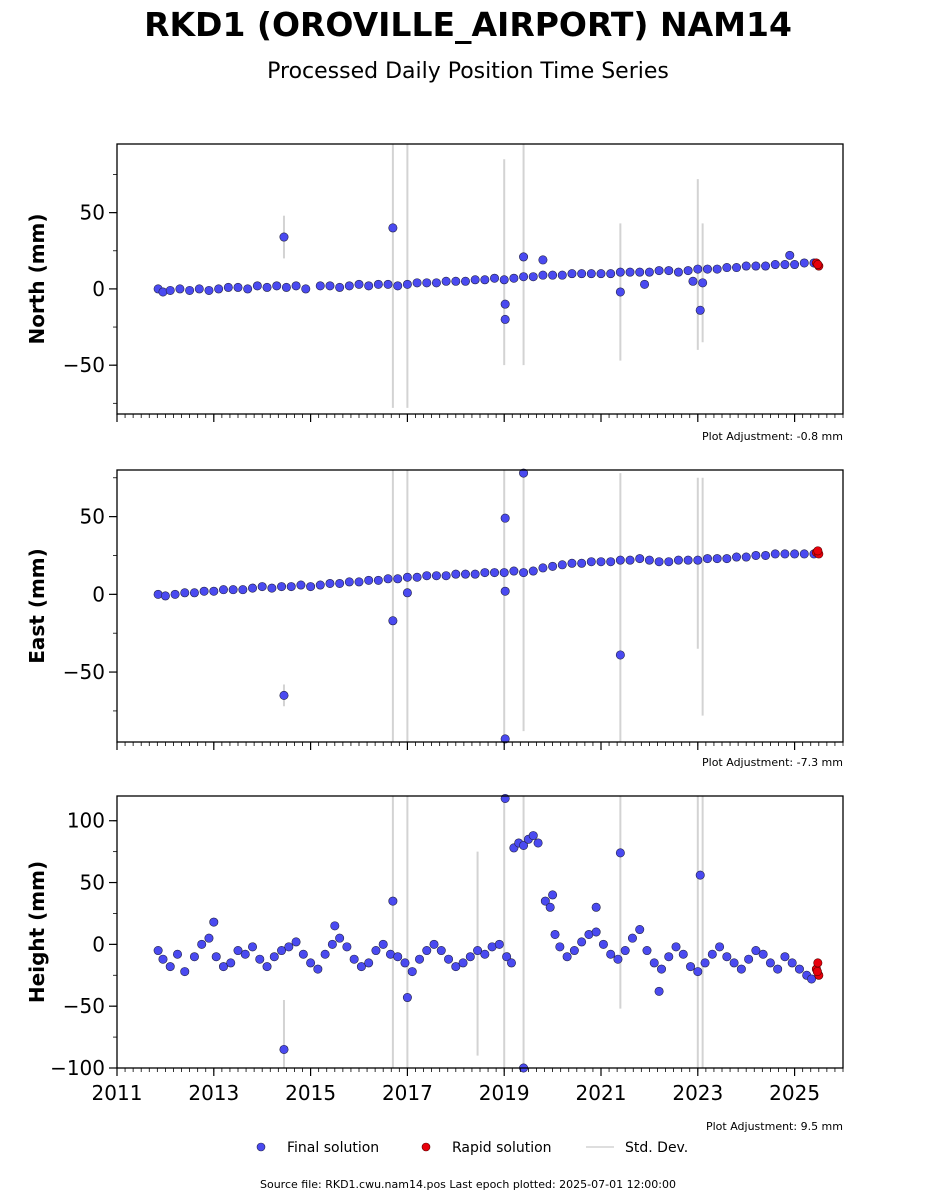 Image resolution: width=937 pixels, height=1200 pixels. What do you see at coordinates (817, 972) in the screenshot?
I see `rapid-point` at bounding box center [817, 972].